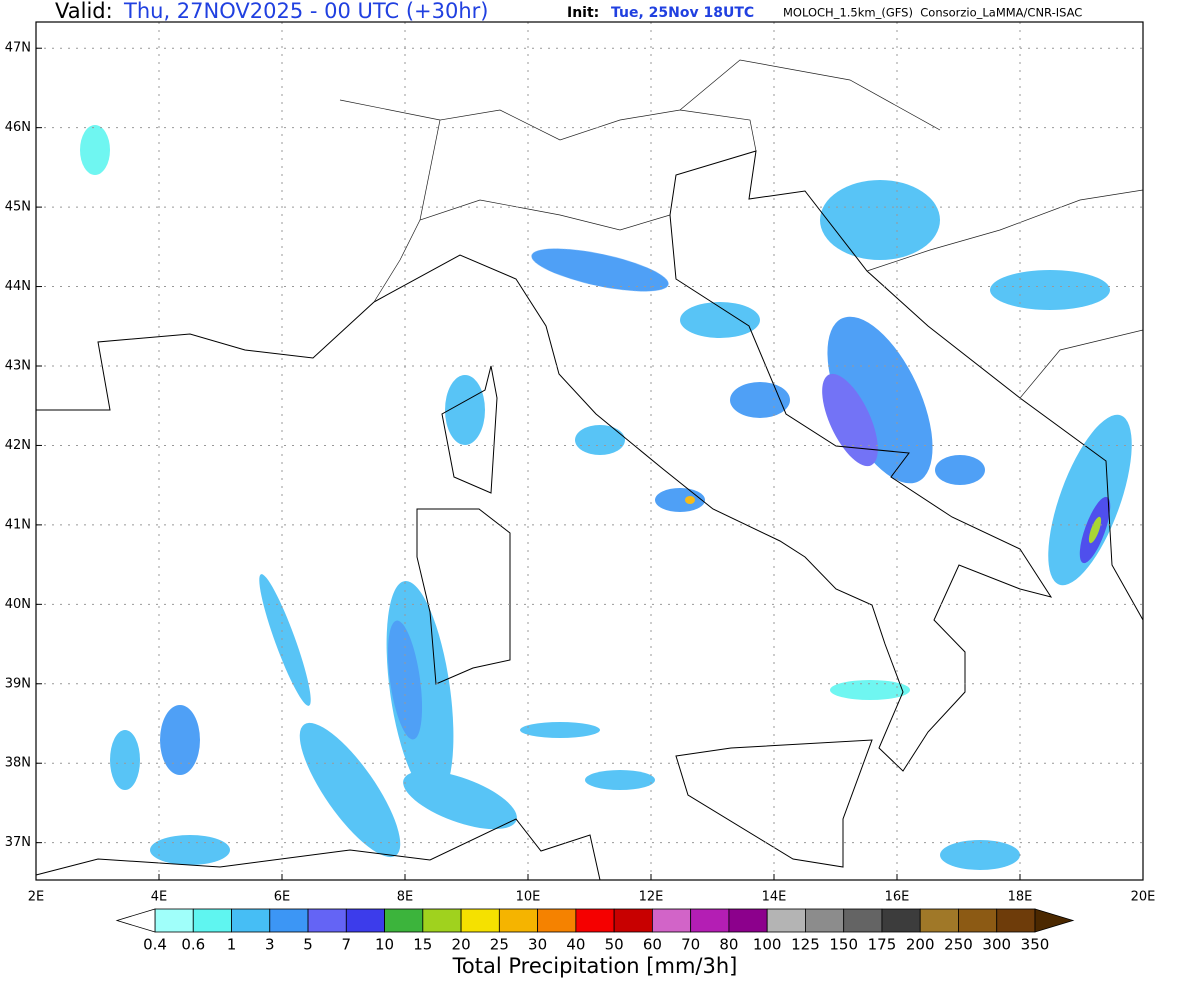 The width and height of the screenshot is (1180, 984). What do you see at coordinates (135, 920) in the screenshot?
I see `colorbar-under` at bounding box center [135, 920].